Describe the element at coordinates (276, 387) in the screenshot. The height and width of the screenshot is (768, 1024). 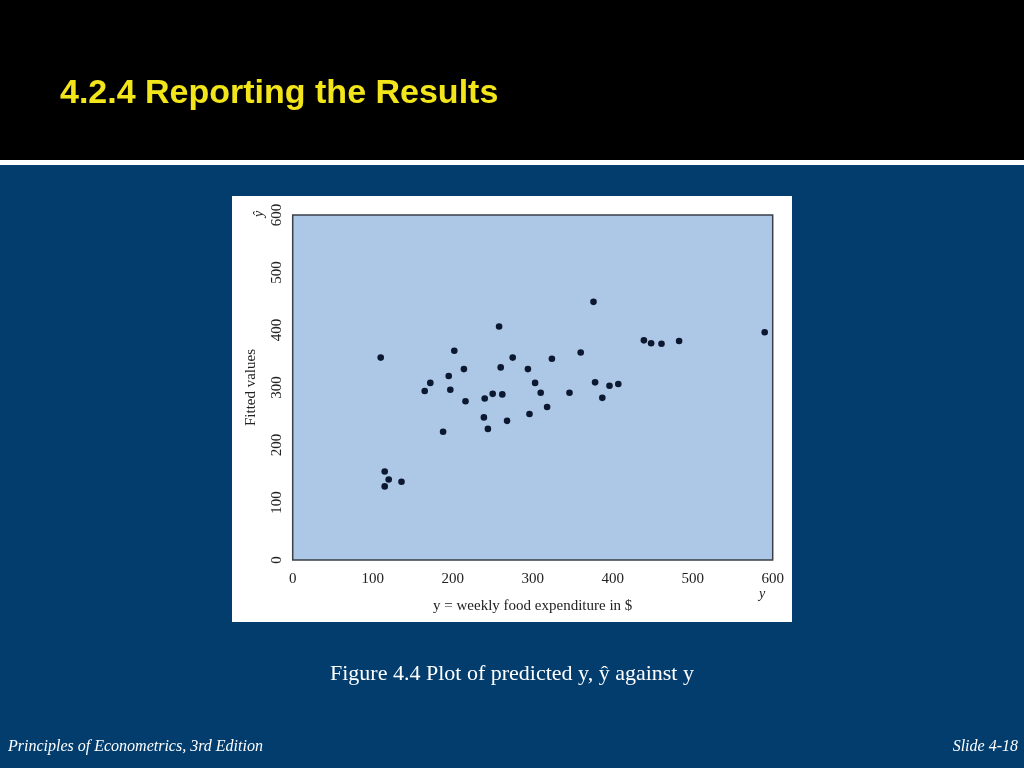
I see `y-tick-label: 300` at that location.